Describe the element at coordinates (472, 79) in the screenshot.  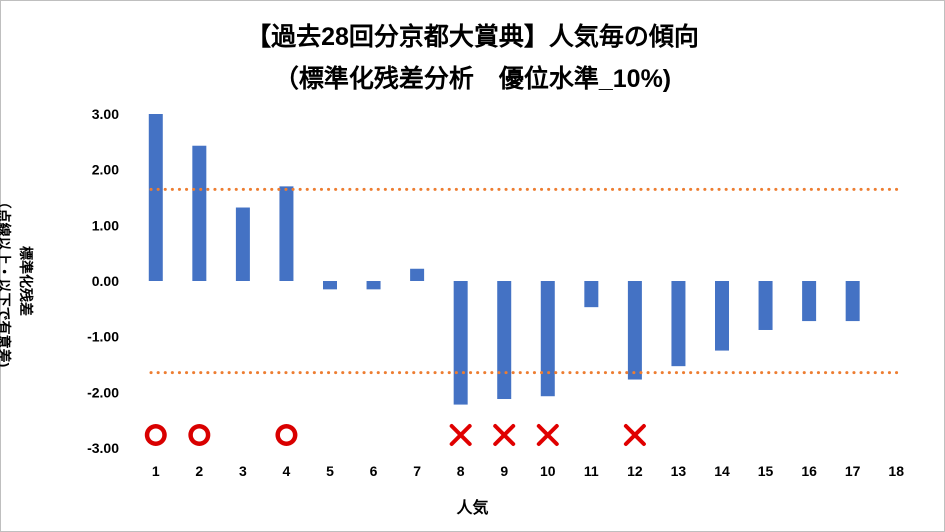
I see `chart-subtitle: （標準化残差分析 優位水準_10%)` at that location.